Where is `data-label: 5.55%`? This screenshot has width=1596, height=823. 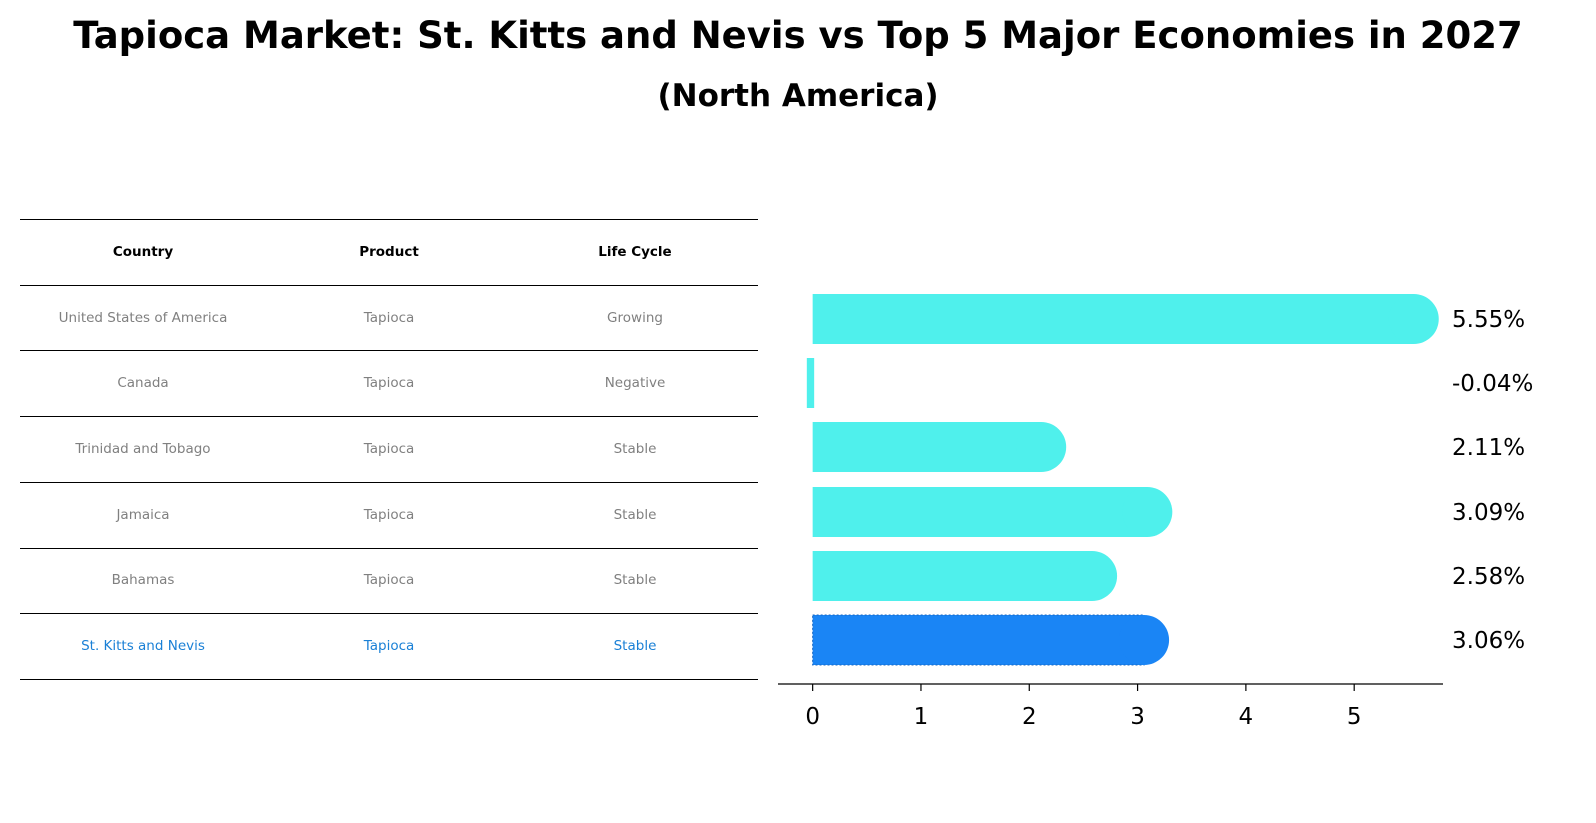 data-label: 5.55% is located at coordinates (1488, 320).